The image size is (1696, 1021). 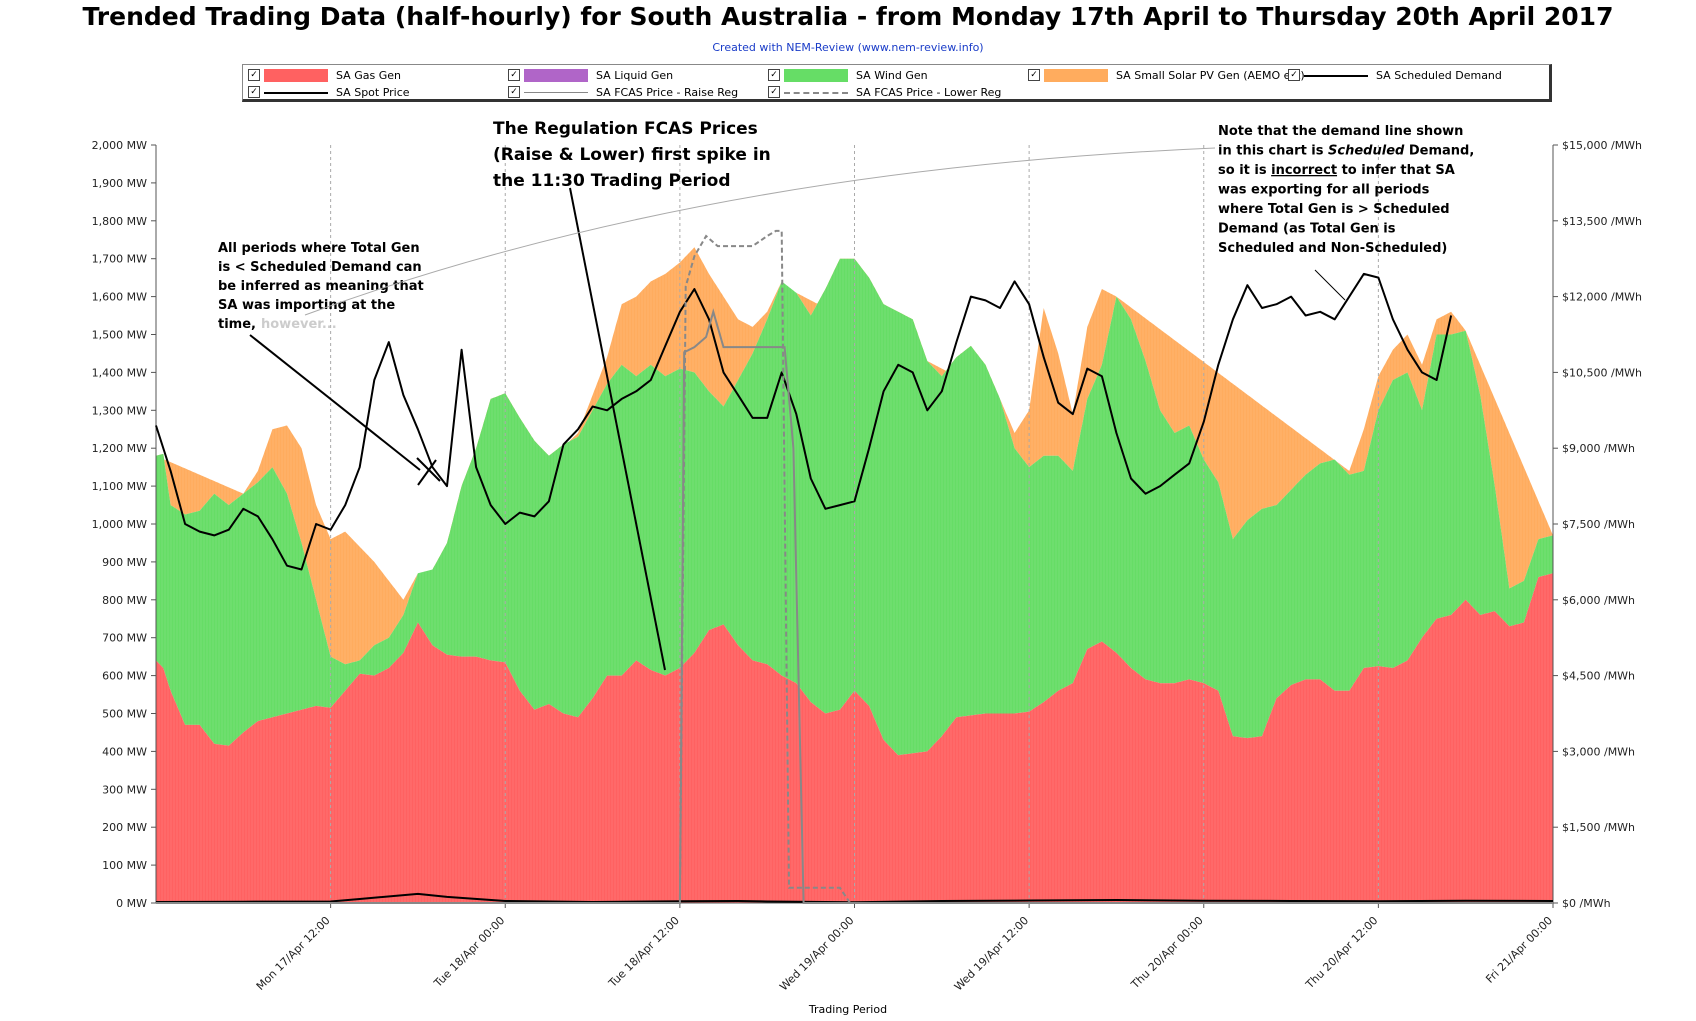 I want to click on y-left-tick-label: 500 MW, so click(x=124, y=714).